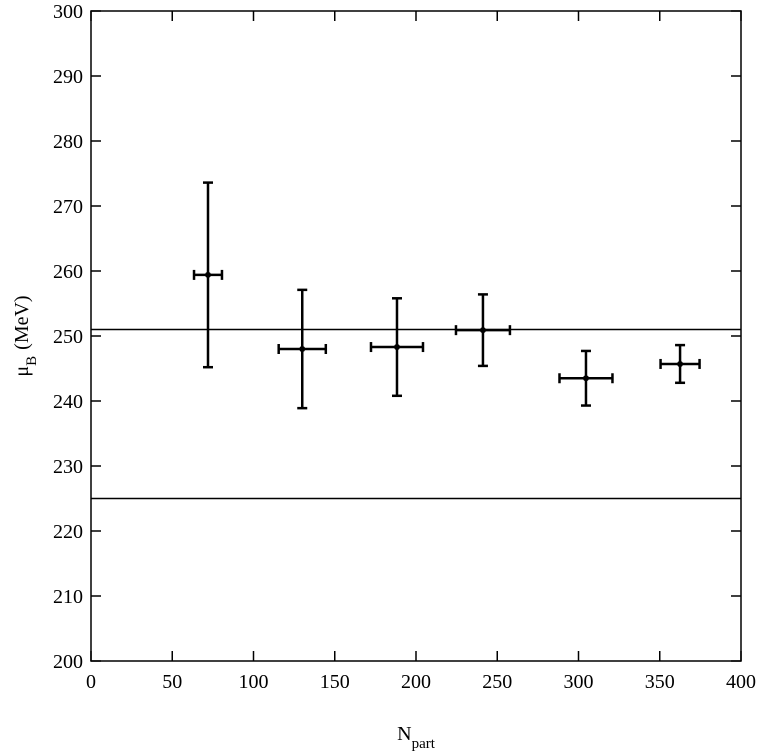 This screenshot has height=755, width=763. I want to click on x-tick-label: 0, so click(91, 682).